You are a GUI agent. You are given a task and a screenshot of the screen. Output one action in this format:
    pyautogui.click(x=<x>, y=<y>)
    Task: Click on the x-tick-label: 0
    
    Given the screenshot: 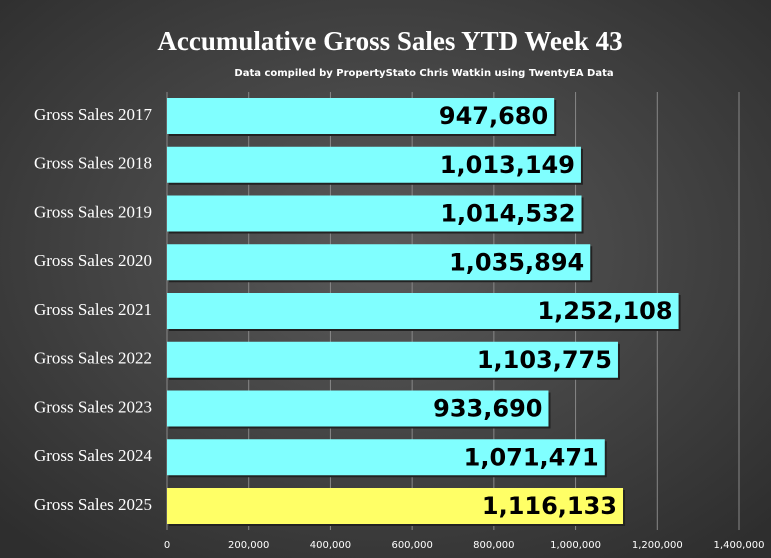 What is the action you would take?
    pyautogui.click(x=167, y=545)
    